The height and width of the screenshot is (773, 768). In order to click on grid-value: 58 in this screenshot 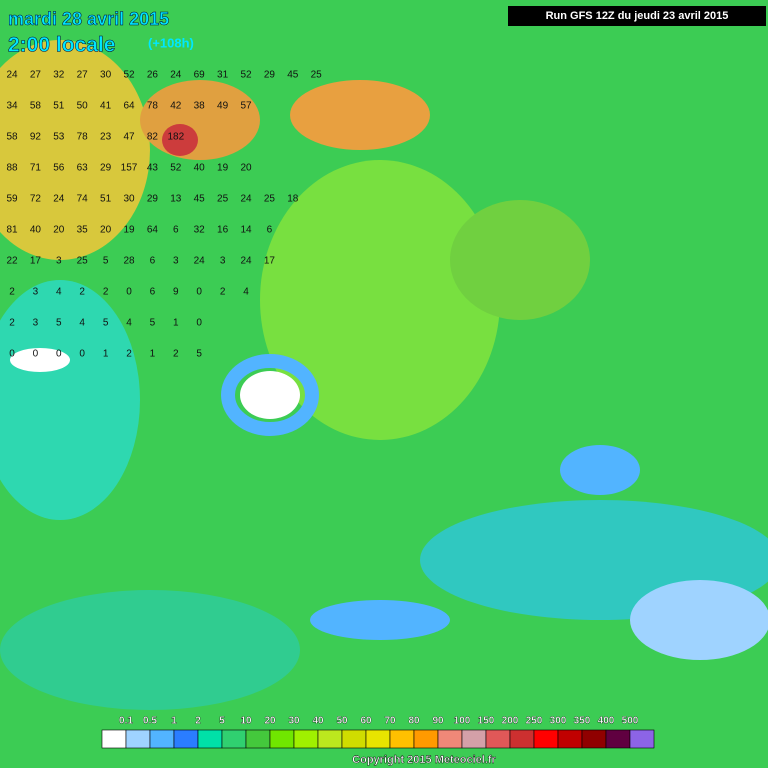, I will do `click(36, 106)`.